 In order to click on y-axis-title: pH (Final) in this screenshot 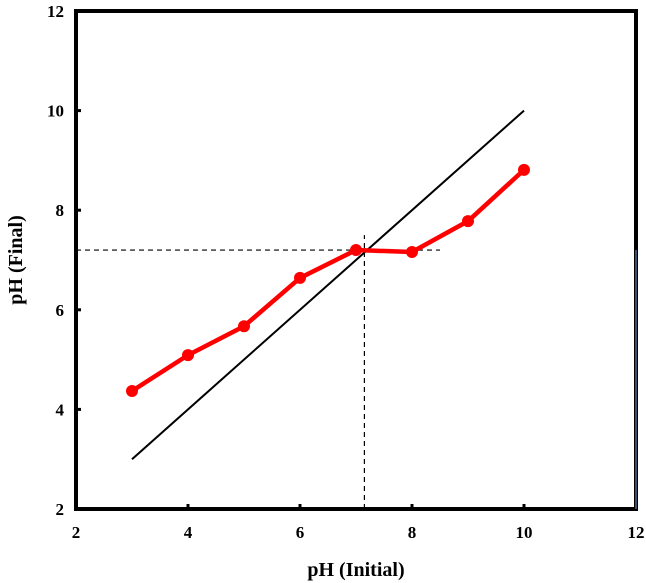, I will do `click(16, 259)`.